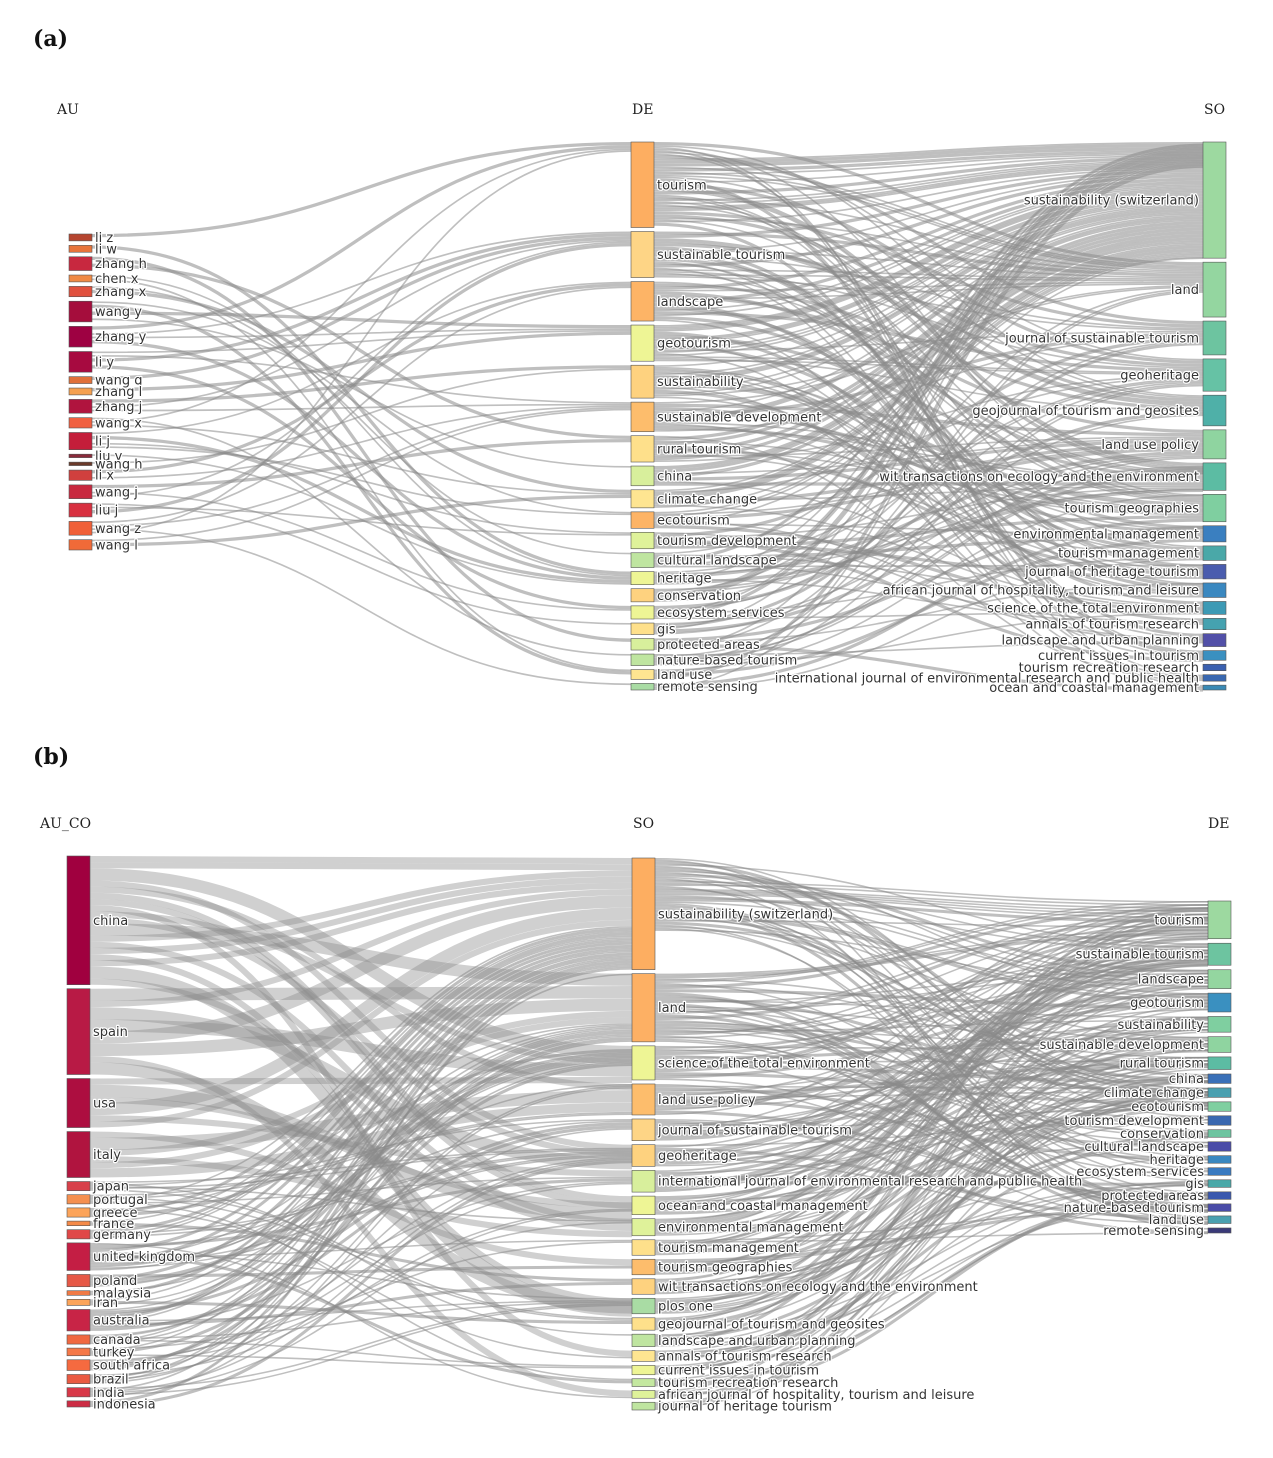  Describe the element at coordinates (744, 1341) in the screenshot. I see `node-so-landscape-and-urban-planning: landscape and urban planning` at that location.